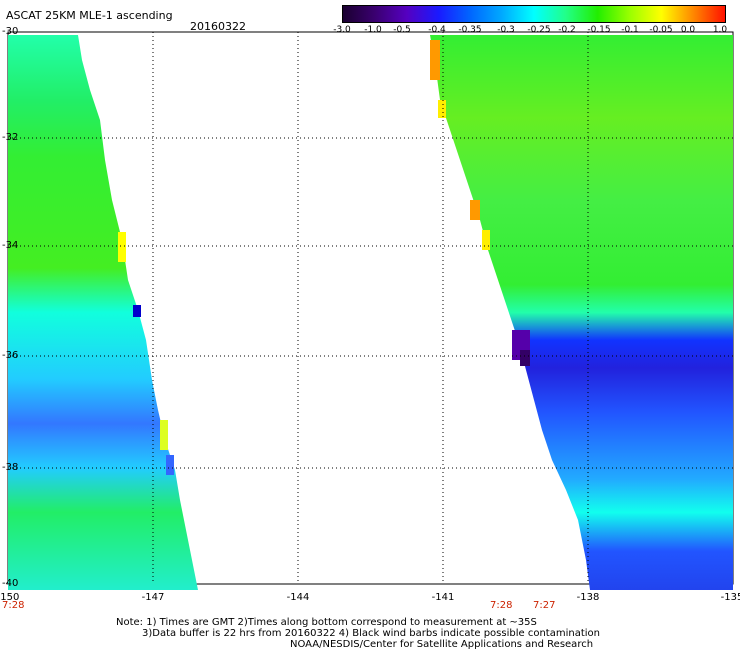  Describe the element at coordinates (720, 30) in the screenshot. I see `colorbar-tick-label: 1.0` at that location.